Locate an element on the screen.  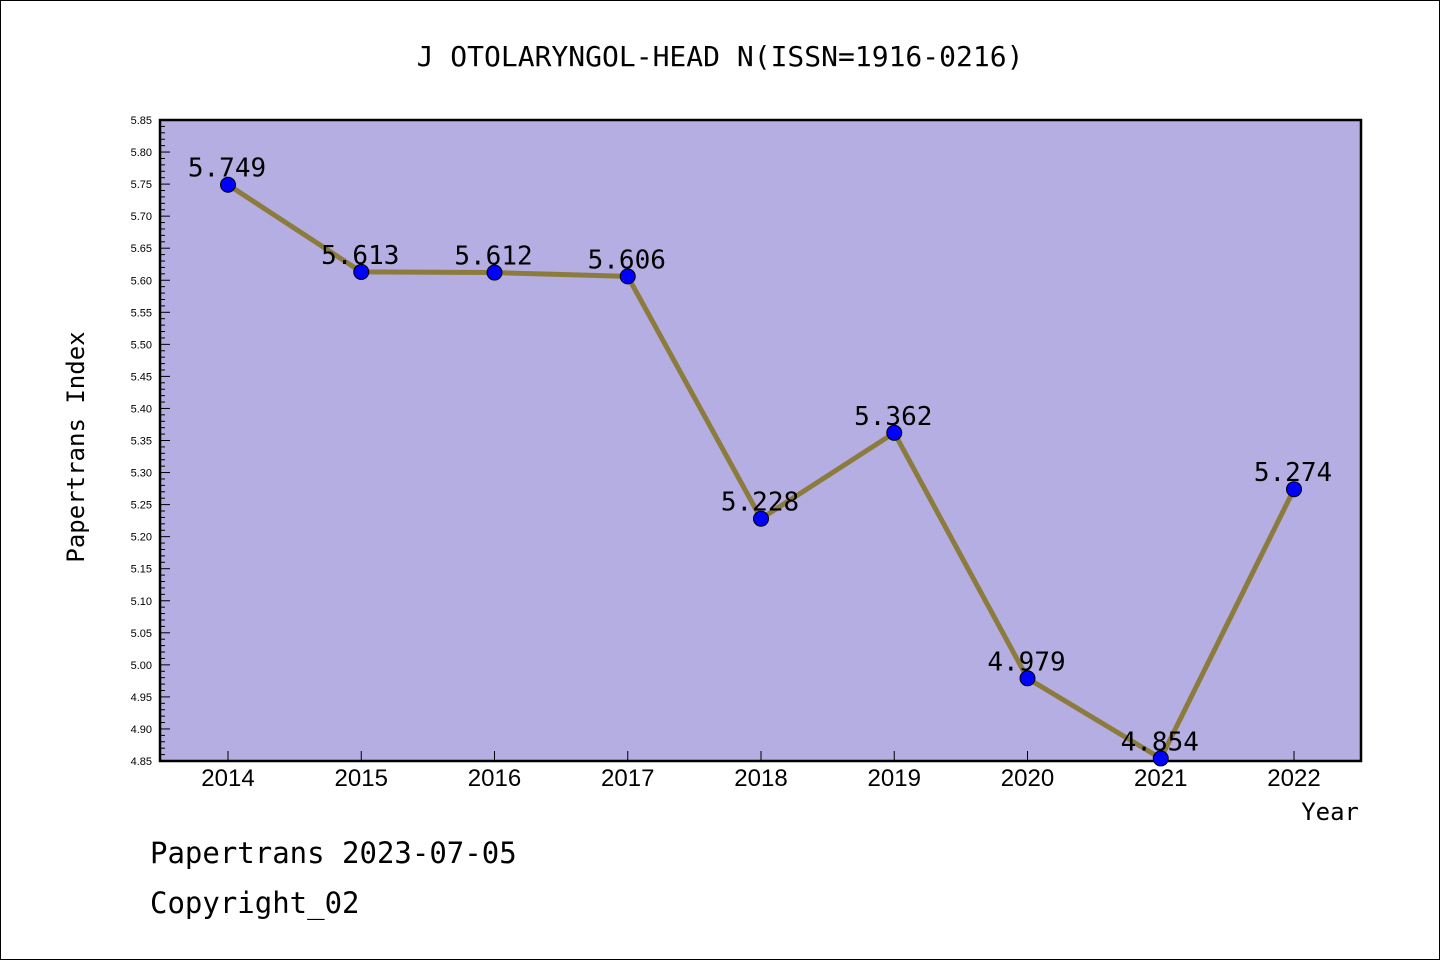
y-tick-label: 5.45 is located at coordinates (141, 377).